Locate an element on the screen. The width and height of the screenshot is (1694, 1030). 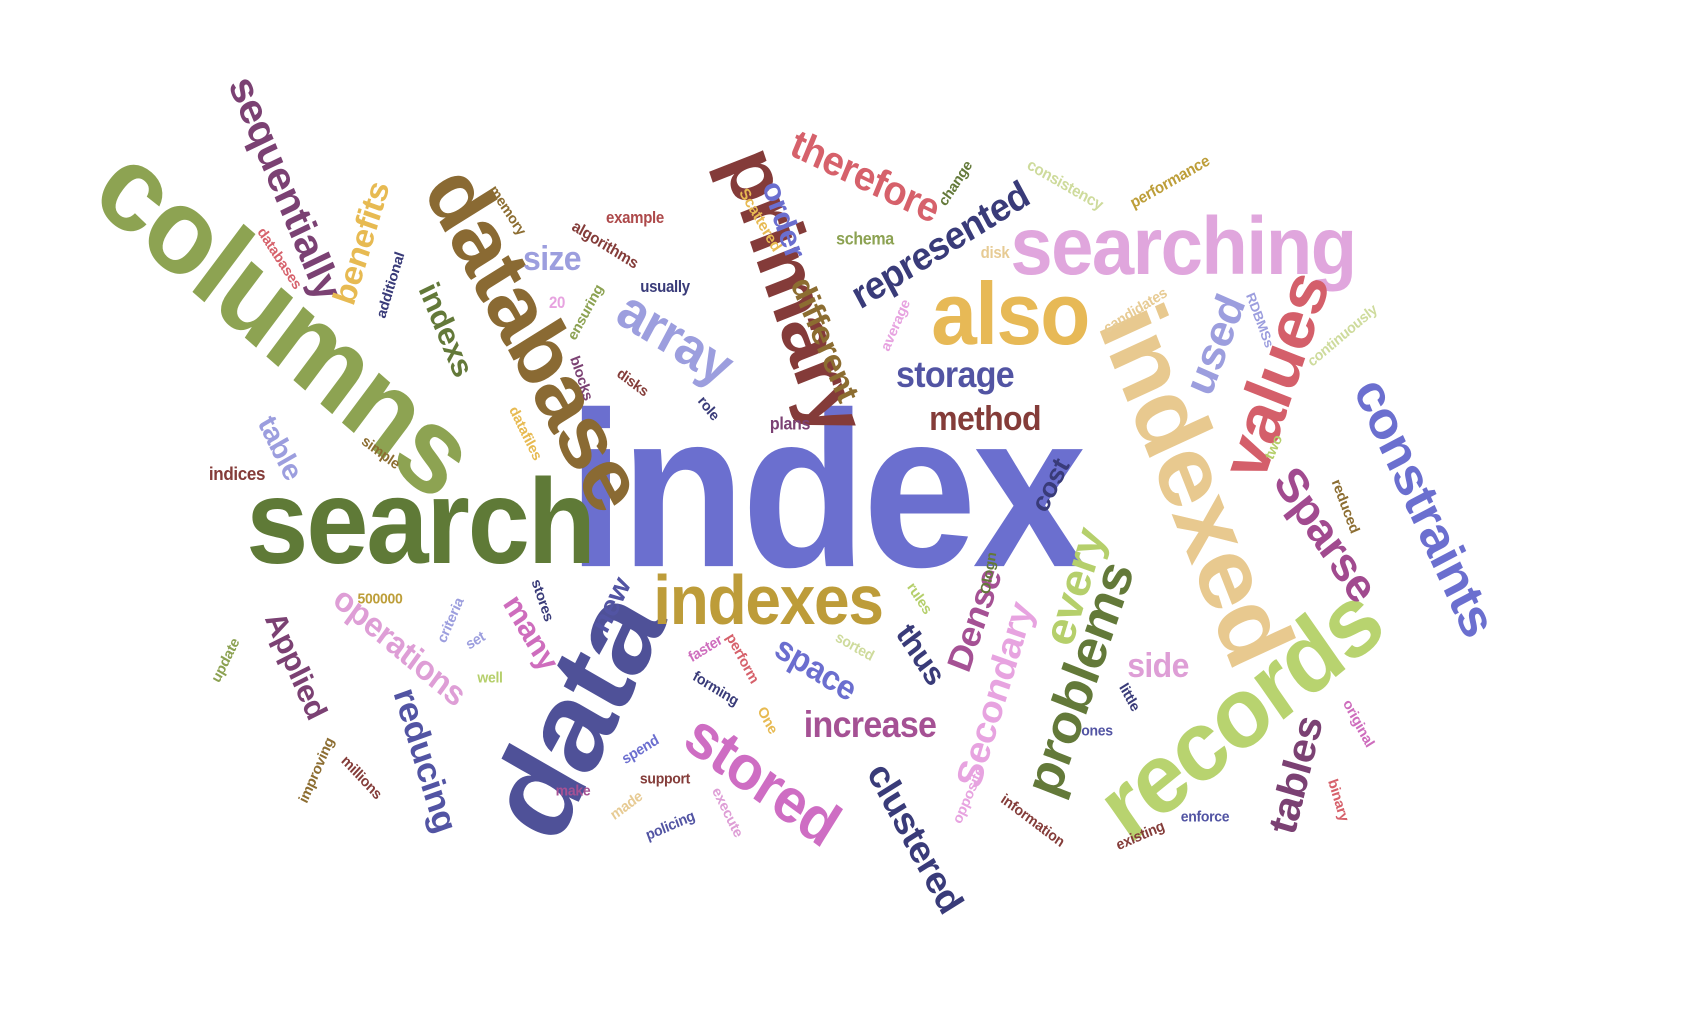
word: binary is located at coordinates (1339, 800).